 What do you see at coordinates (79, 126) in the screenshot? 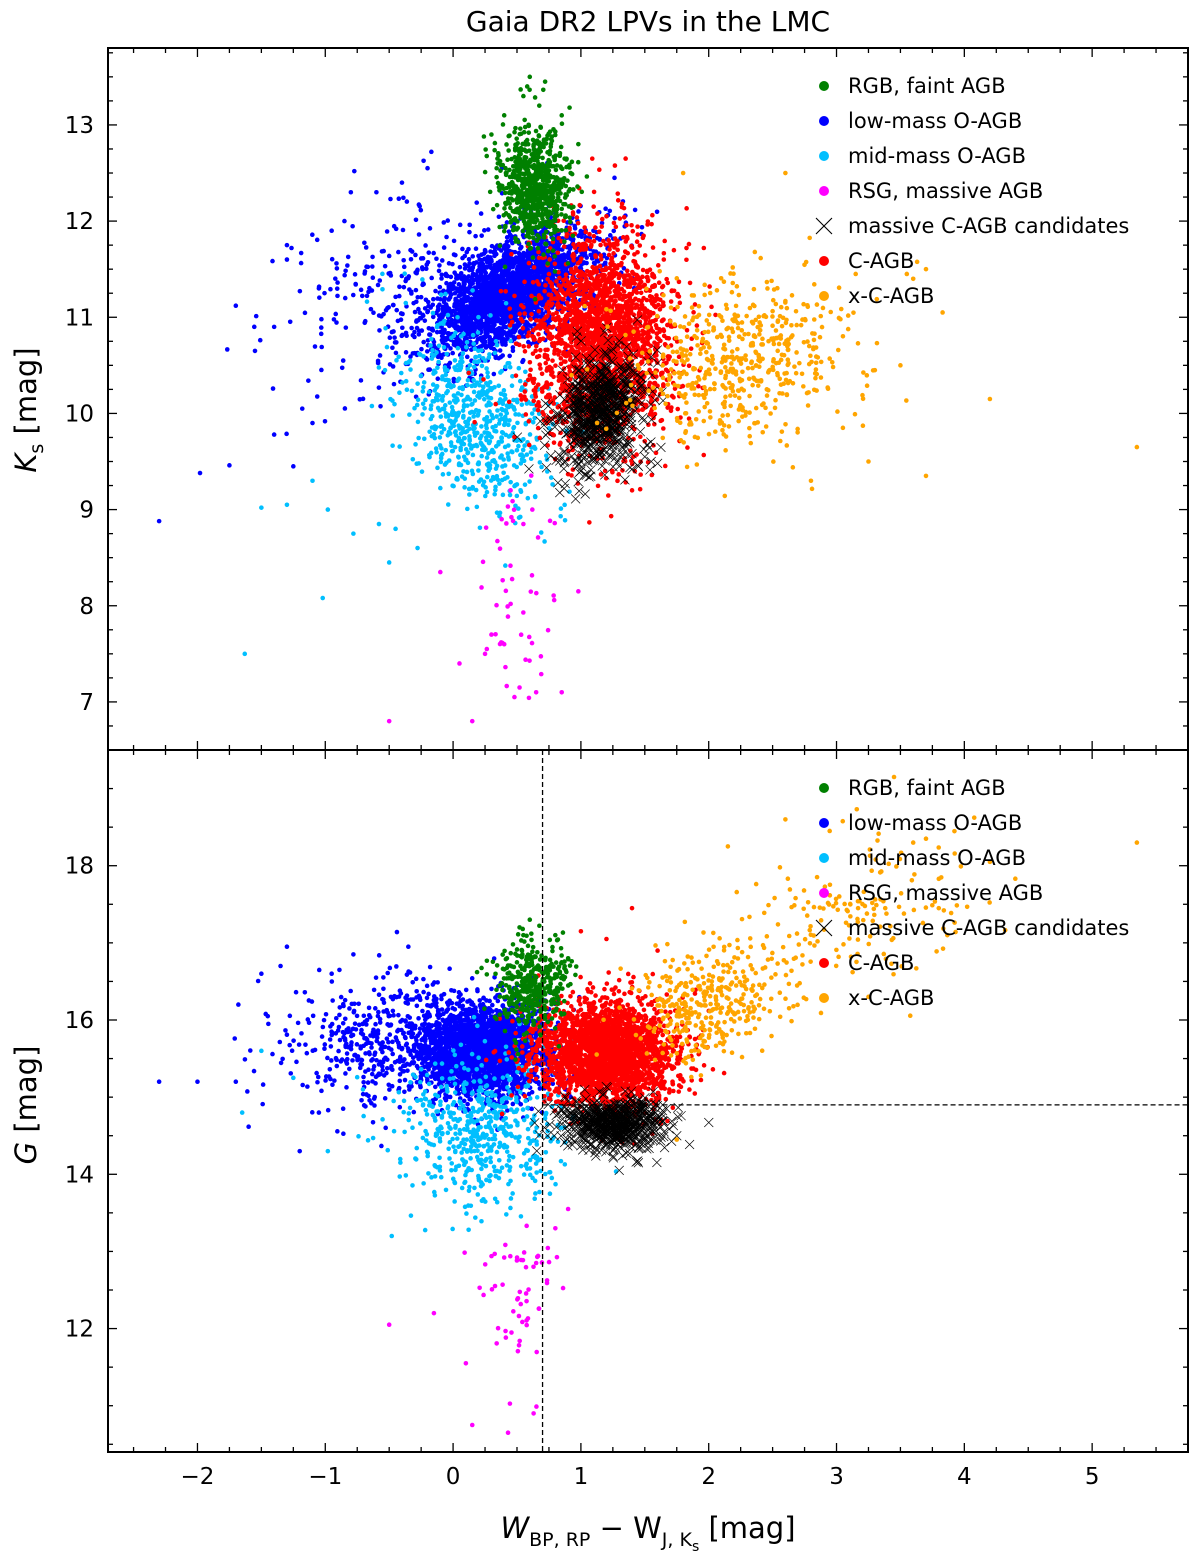
I see `y-tick-label: 13` at bounding box center [79, 126].